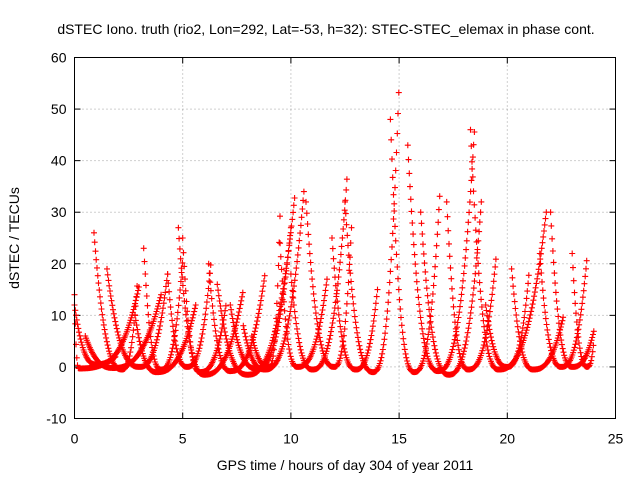 The image size is (640, 480). Describe the element at coordinates (75, 439) in the screenshot. I see `x-tick-label: 0` at that location.